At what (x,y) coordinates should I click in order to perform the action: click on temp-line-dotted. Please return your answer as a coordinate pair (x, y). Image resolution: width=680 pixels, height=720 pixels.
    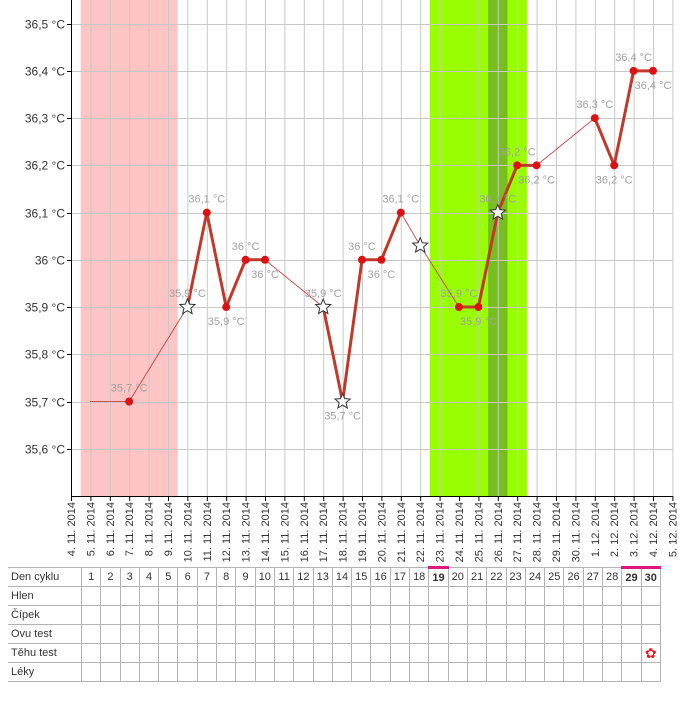
    Looking at the image, I should click on (294, 283).